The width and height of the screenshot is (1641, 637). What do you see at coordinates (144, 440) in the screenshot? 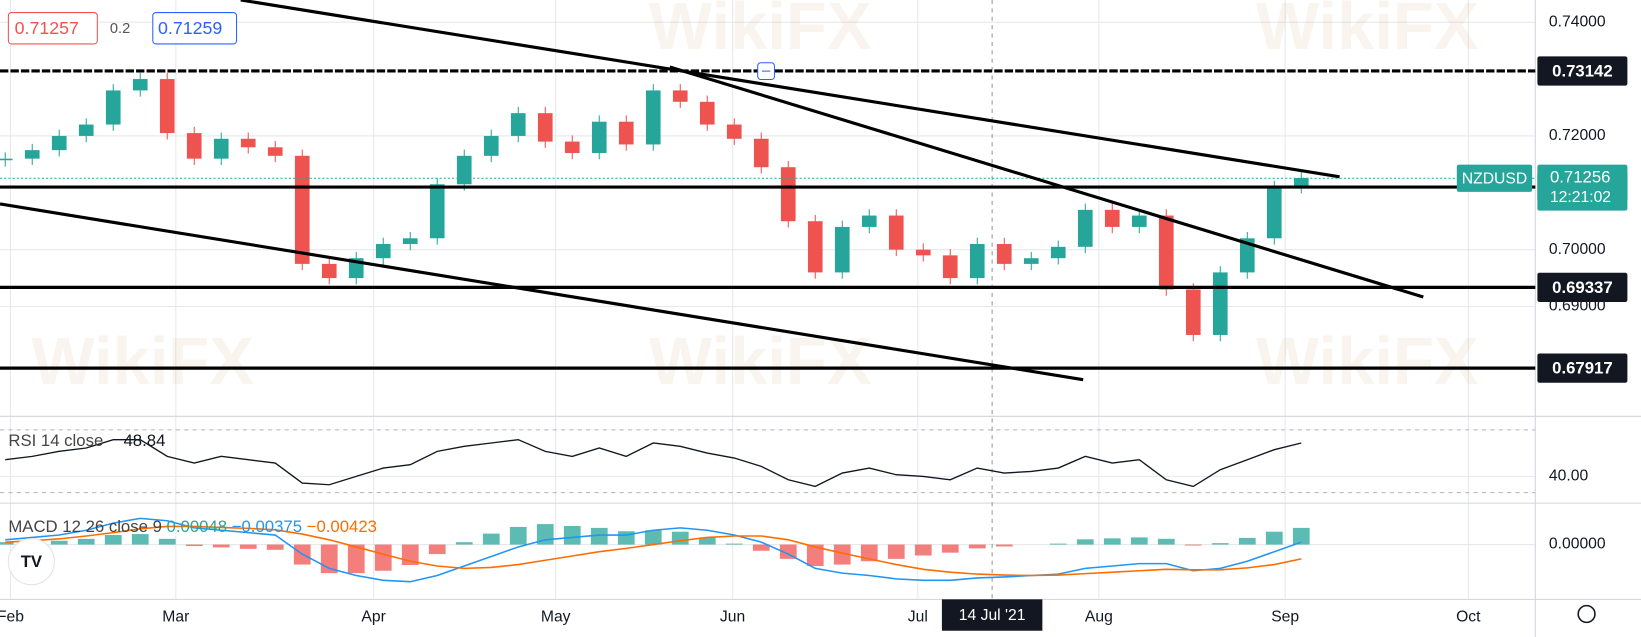
I see `rsi-value: 48.84` at bounding box center [144, 440].